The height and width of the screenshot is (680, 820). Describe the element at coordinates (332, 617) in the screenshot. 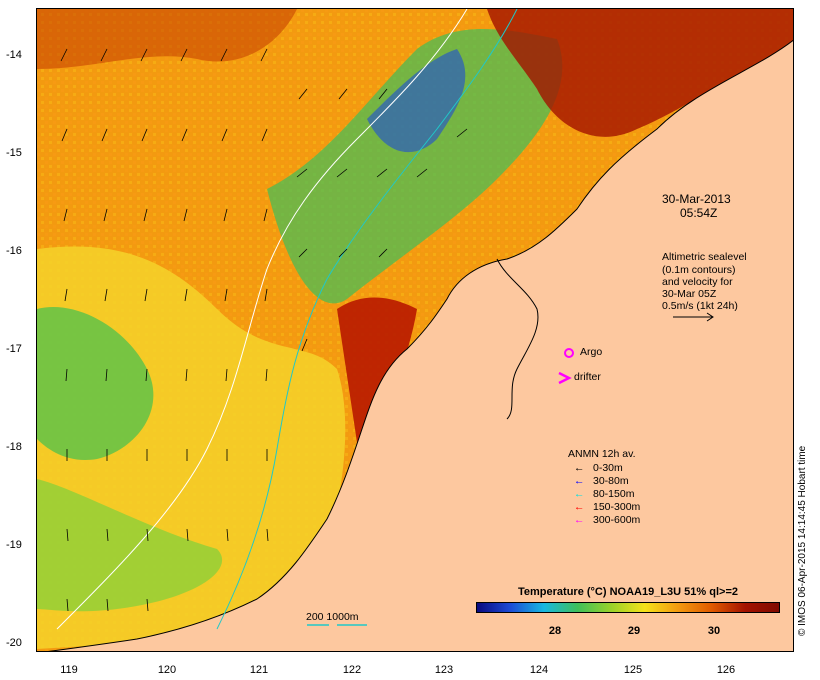

I see `isobath-legend-label: 200 1000m` at that location.